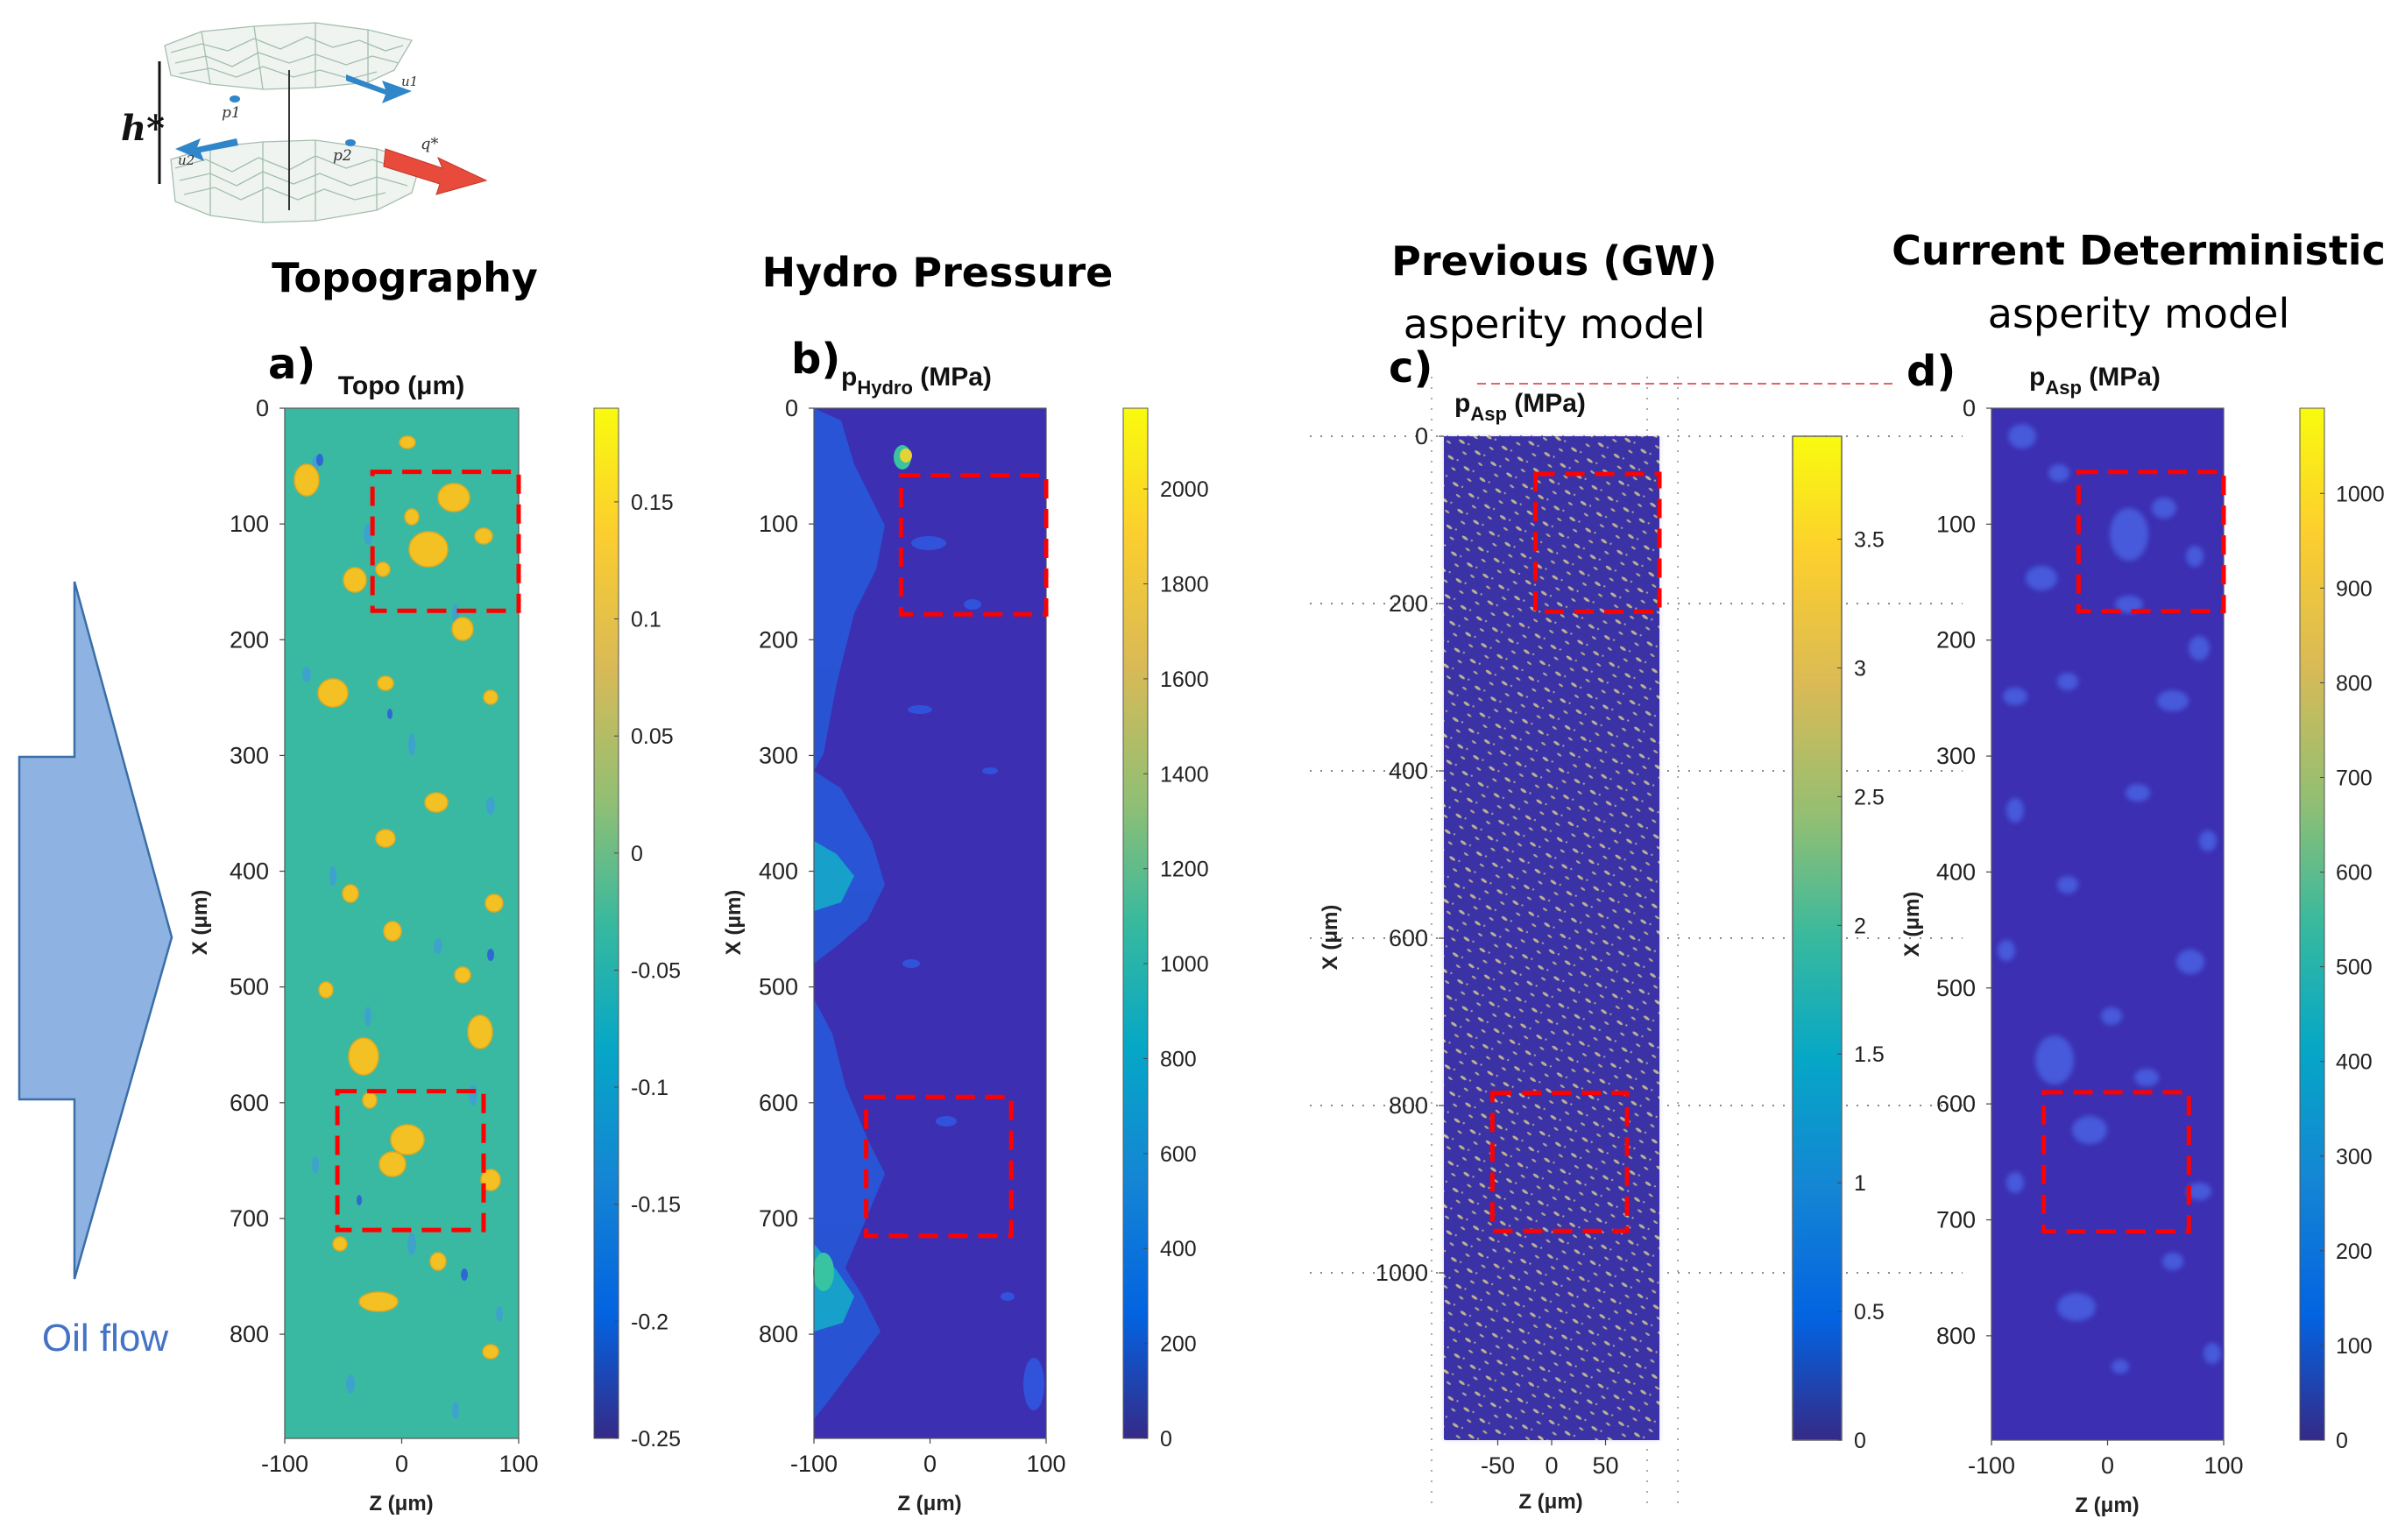 The height and width of the screenshot is (1540, 2391). Describe the element at coordinates (1184, 490) in the screenshot. I see `colorbar-tick-label: 2000` at that location.